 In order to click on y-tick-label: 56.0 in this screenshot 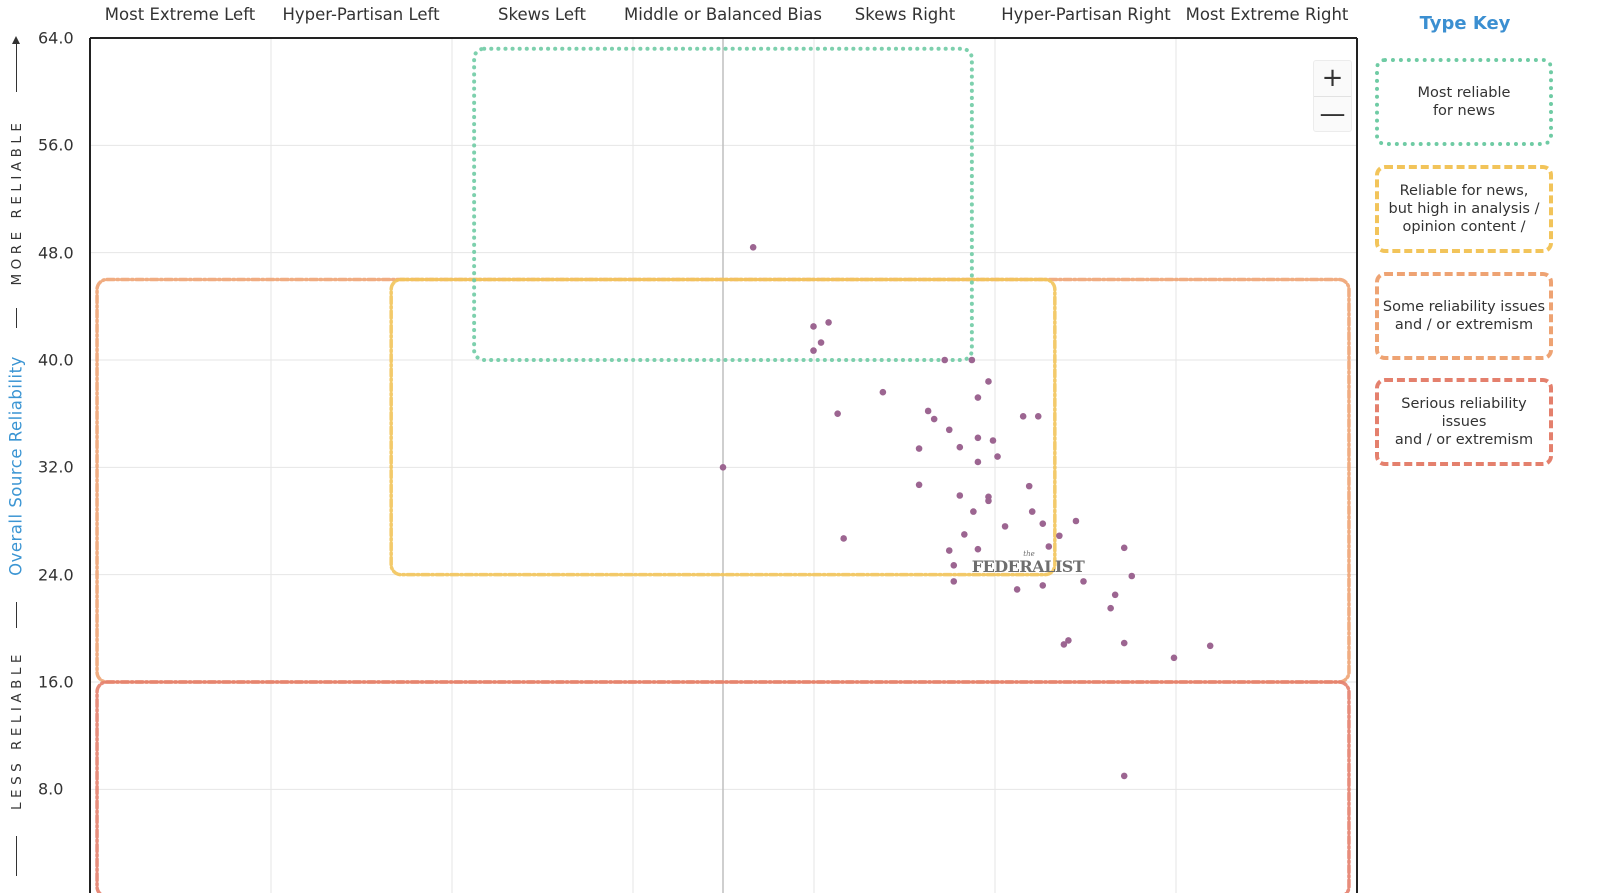, I will do `click(56, 145)`.